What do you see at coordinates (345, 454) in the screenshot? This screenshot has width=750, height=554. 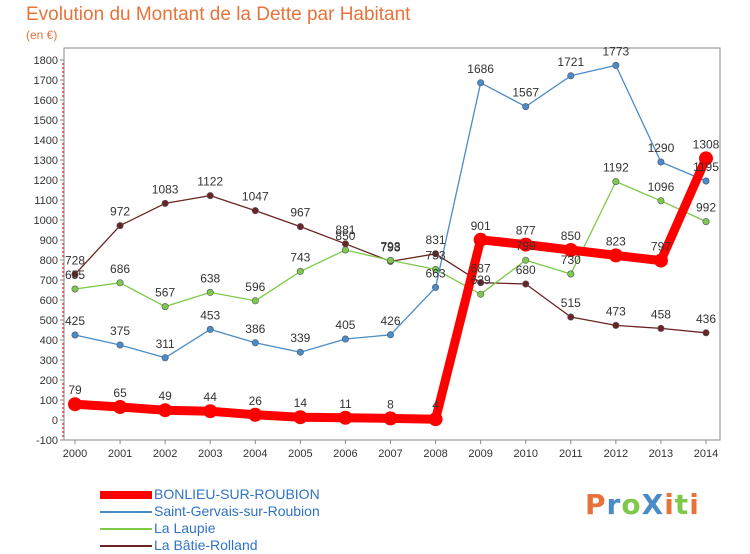 I see `x-tick-label: 2006` at bounding box center [345, 454].